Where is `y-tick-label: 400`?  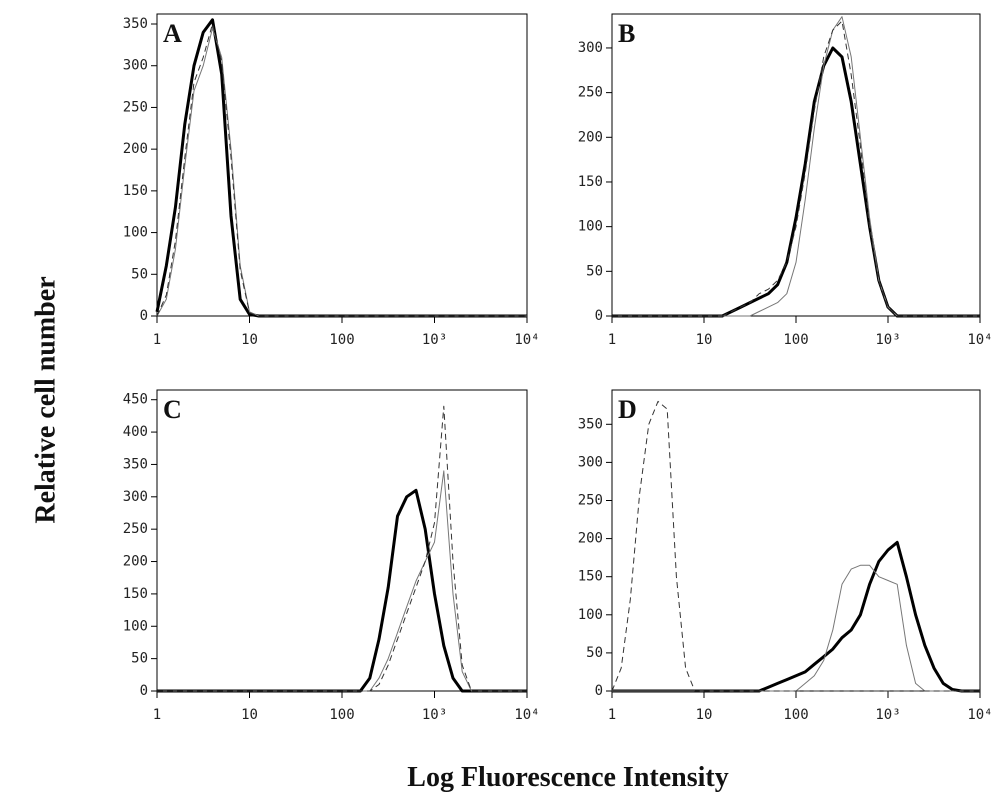 y-tick-label: 400 is located at coordinates (135, 432).